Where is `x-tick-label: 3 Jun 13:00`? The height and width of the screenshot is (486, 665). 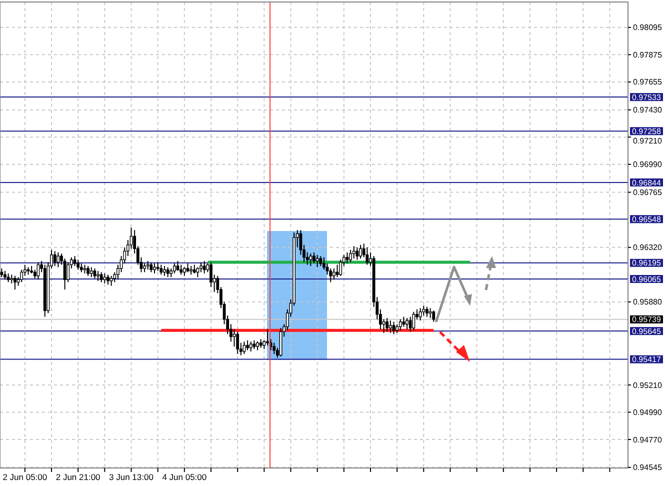 x-tick-label: 3 Jun 13:00 is located at coordinates (131, 477).